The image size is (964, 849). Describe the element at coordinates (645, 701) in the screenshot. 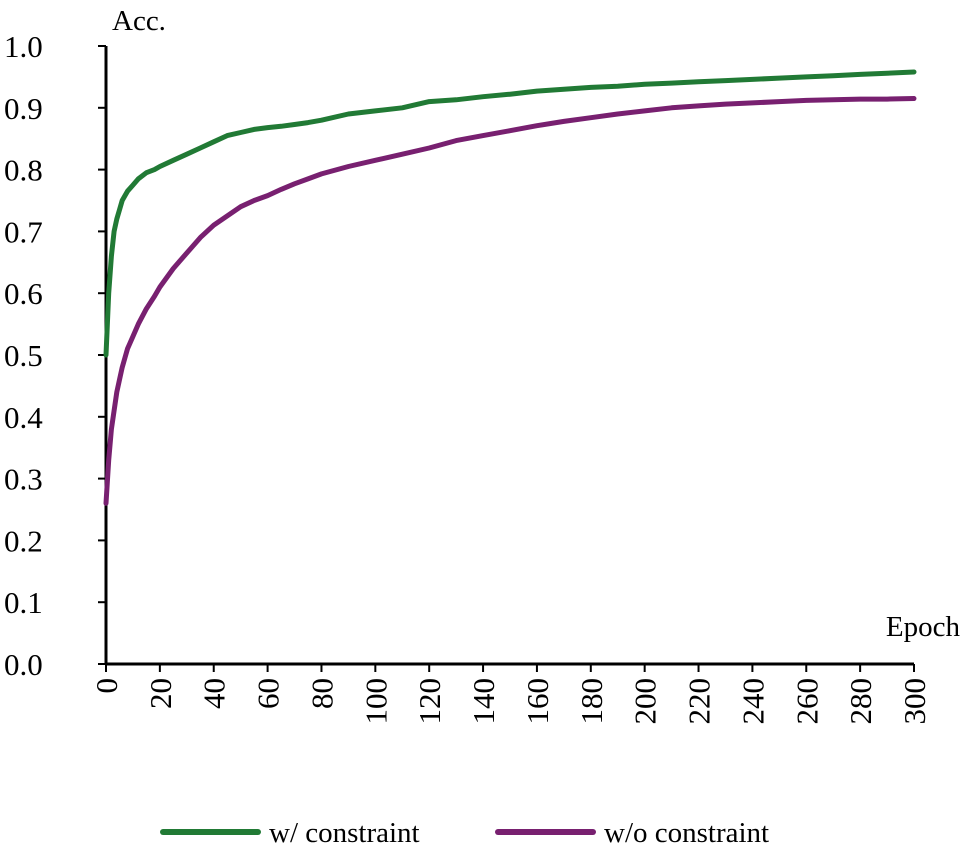

I see `x-tick-label: 200` at that location.